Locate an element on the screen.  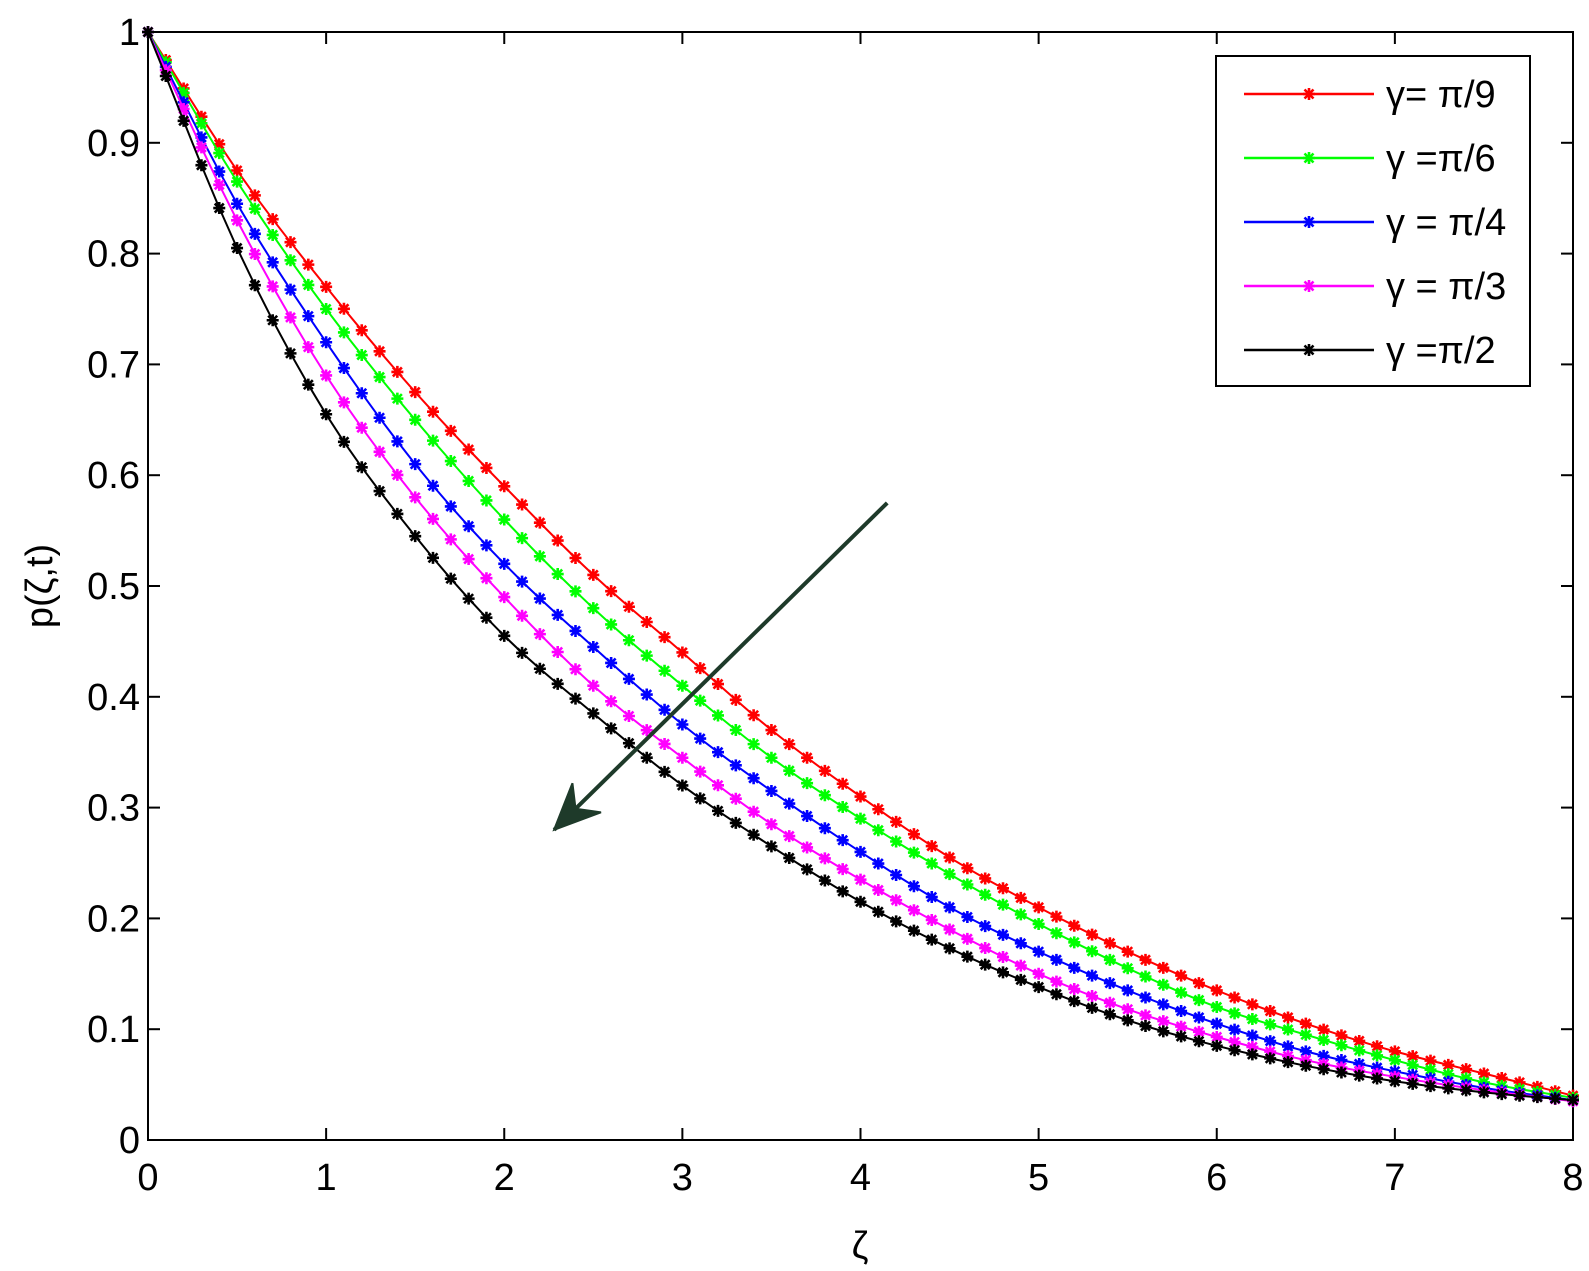
y-axis-label: p(ζ,t) is located at coordinates (40, 586).